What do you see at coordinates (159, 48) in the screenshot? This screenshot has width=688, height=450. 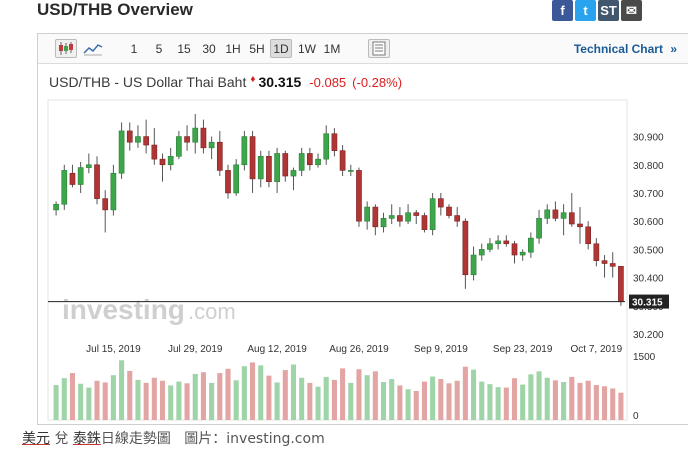 I see `timeframe-5: 5` at bounding box center [159, 48].